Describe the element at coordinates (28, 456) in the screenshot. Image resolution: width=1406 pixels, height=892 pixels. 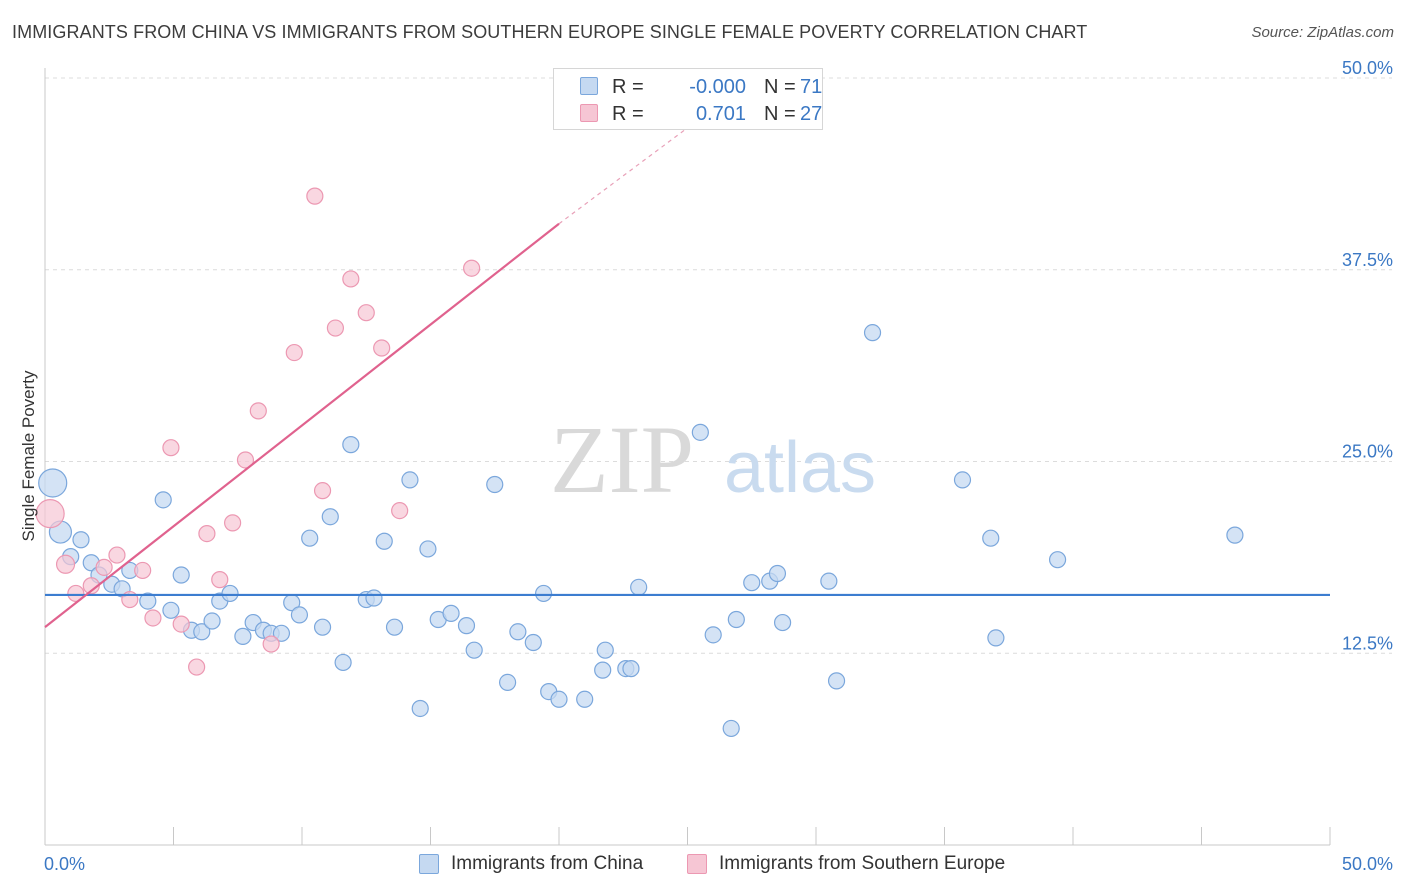
I see `y-axis-label: Single Female Poverty` at that location.